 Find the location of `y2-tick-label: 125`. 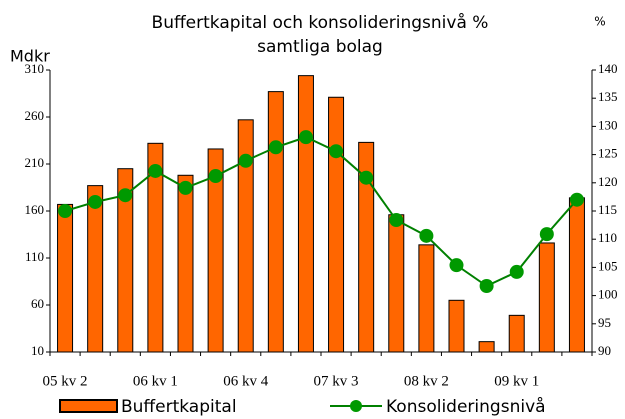

y2-tick-label: 125 is located at coordinates (608, 153).